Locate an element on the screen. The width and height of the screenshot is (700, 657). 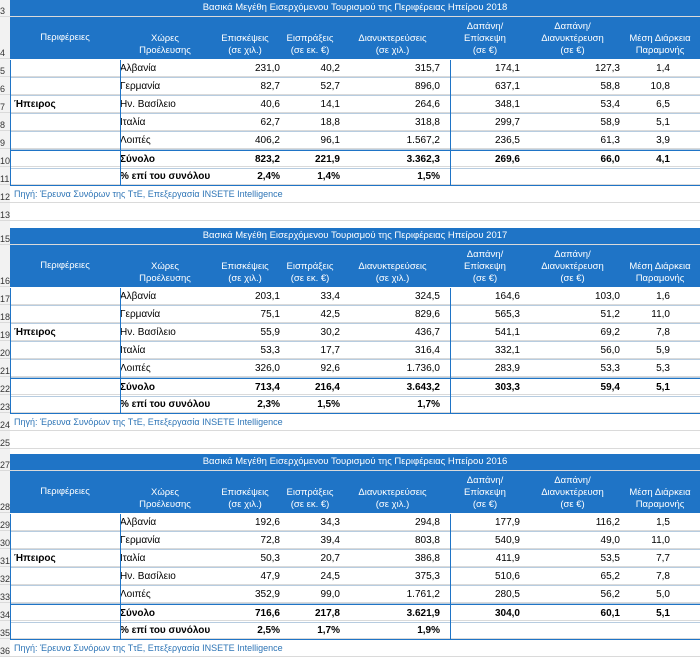
cell-visits: 203,1 is located at coordinates (267, 296).